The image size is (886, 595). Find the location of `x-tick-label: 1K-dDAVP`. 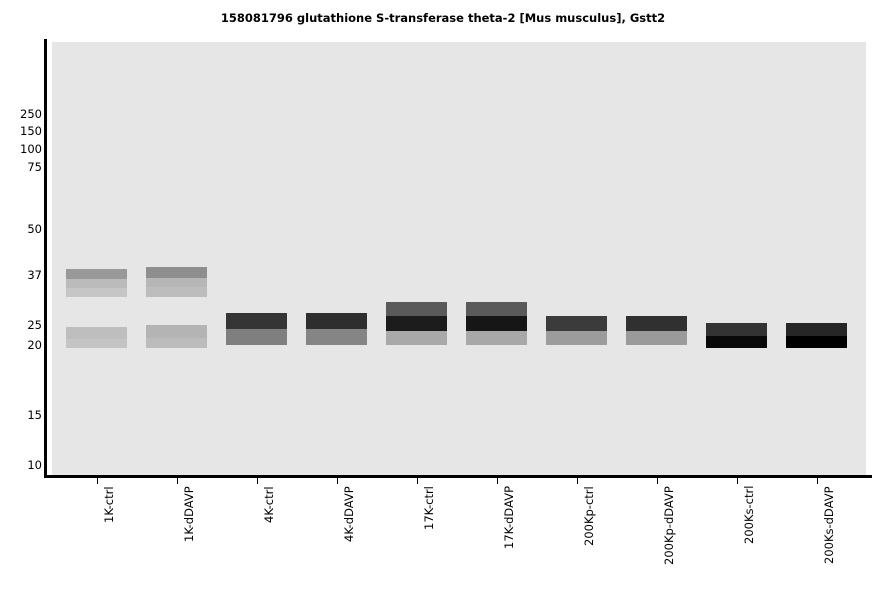

x-tick-label: 1K-dDAVP is located at coordinates (188, 514).